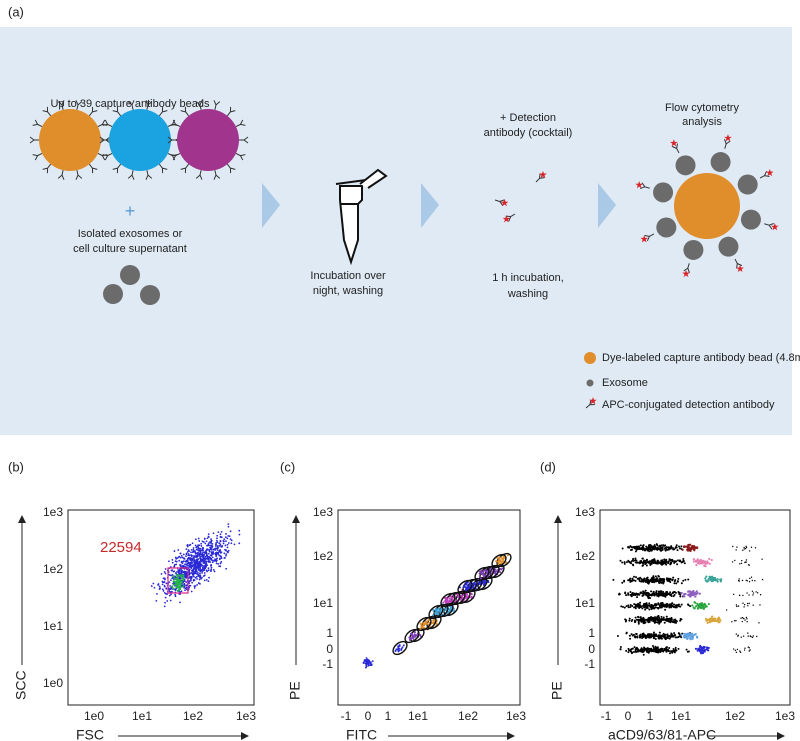 The height and width of the screenshot is (741, 800). I want to click on y-tick-label: 1e2, so click(53, 569).